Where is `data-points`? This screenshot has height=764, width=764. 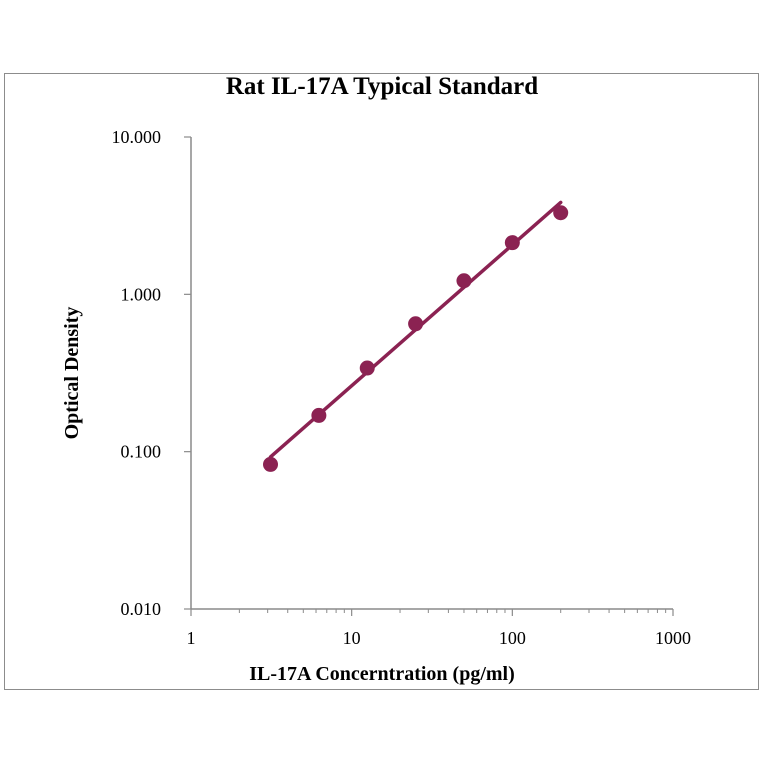 data-points is located at coordinates (416, 338).